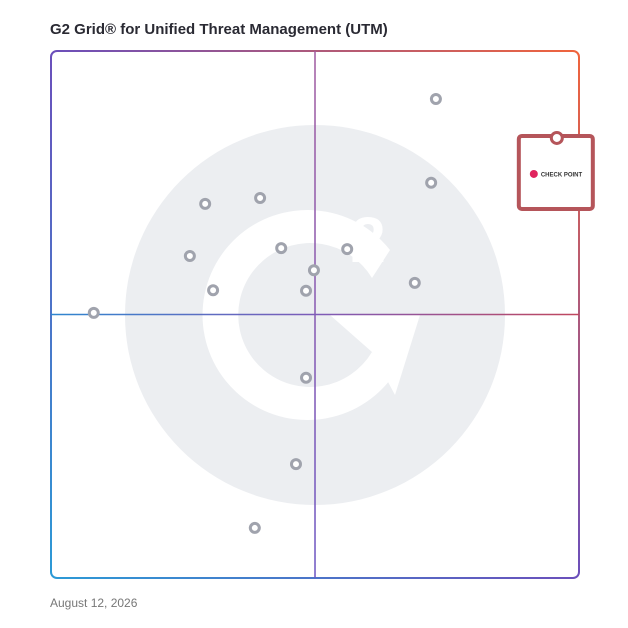 The image size is (628, 628). What do you see at coordinates (94, 603) in the screenshot?
I see `date: August 12, 2026` at bounding box center [94, 603].